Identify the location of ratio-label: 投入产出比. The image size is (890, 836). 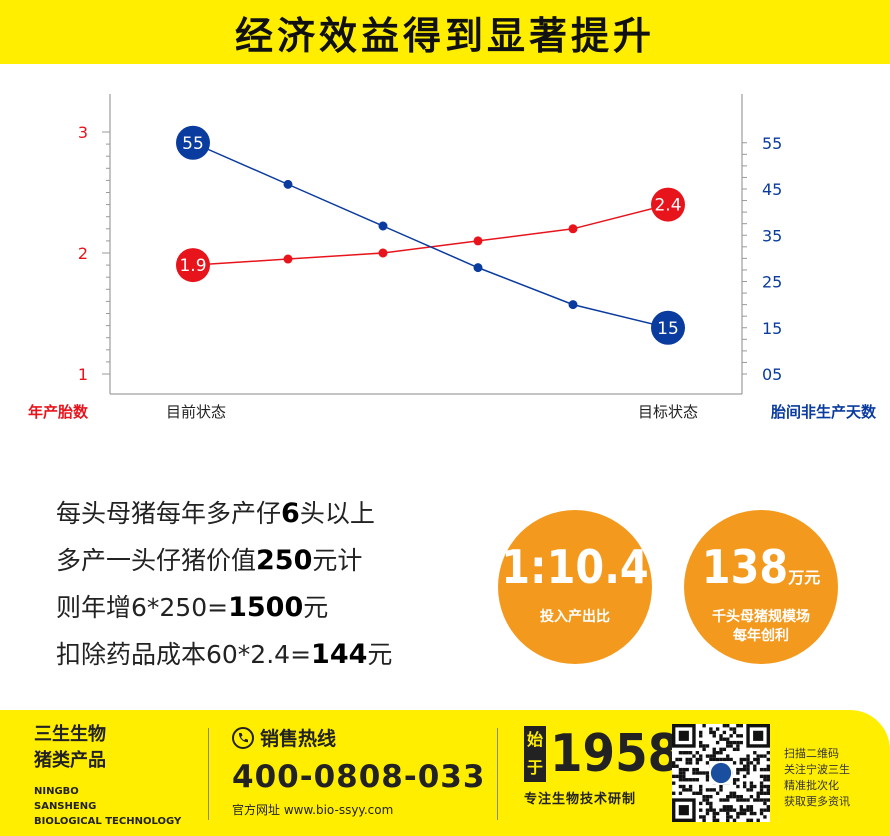
(575, 617).